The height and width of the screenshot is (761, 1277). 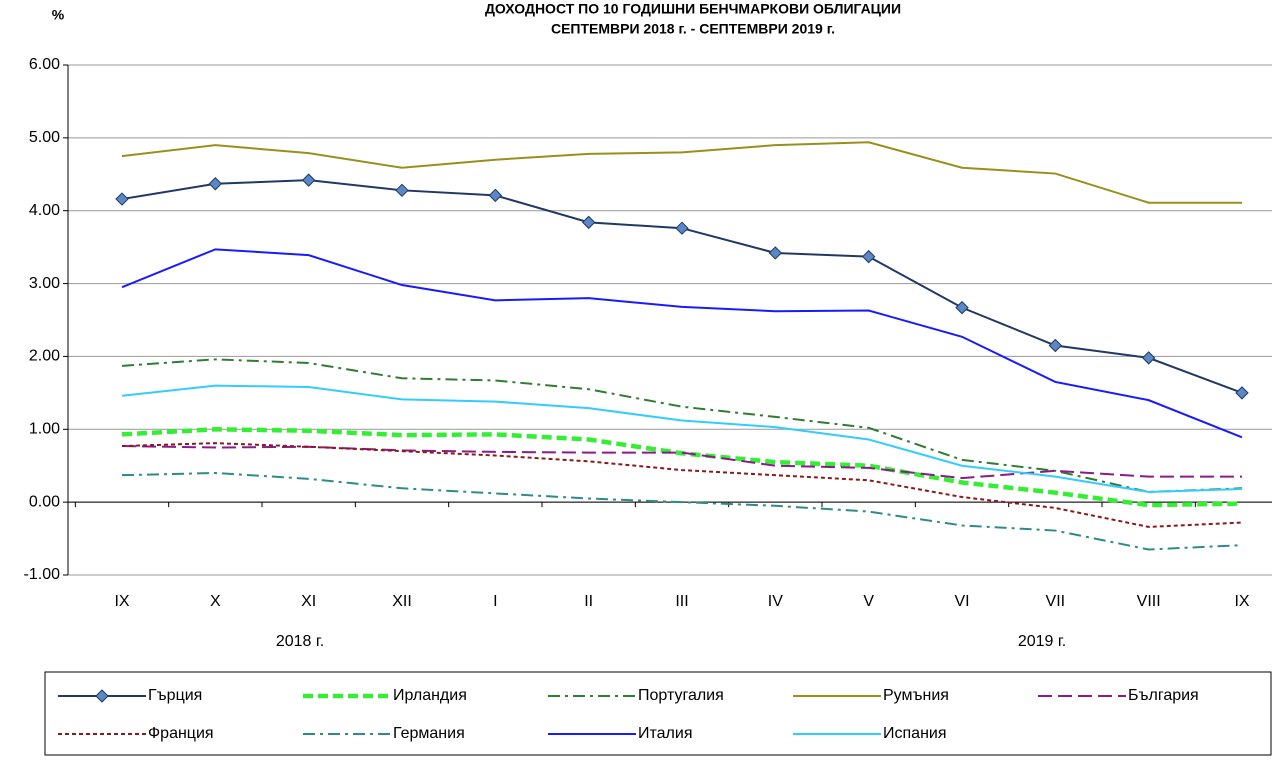 I want to click on y-tick-label: 3.00, so click(x=44, y=283).